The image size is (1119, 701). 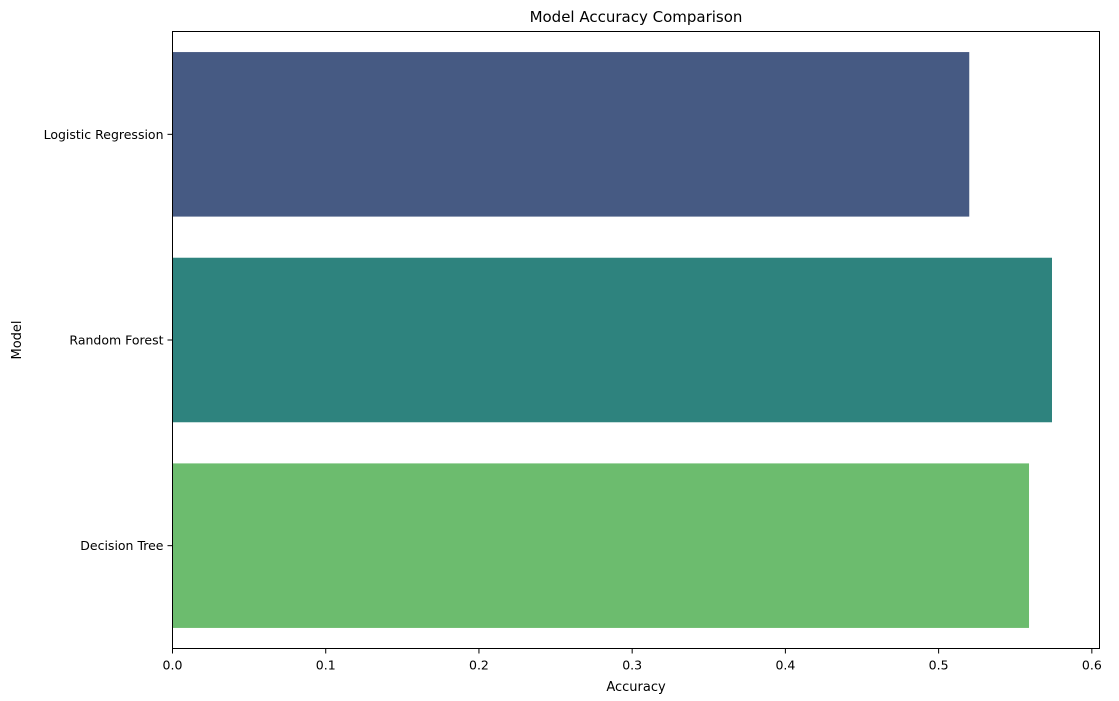 I want to click on x-axis-label: Accuracy, so click(x=636, y=687).